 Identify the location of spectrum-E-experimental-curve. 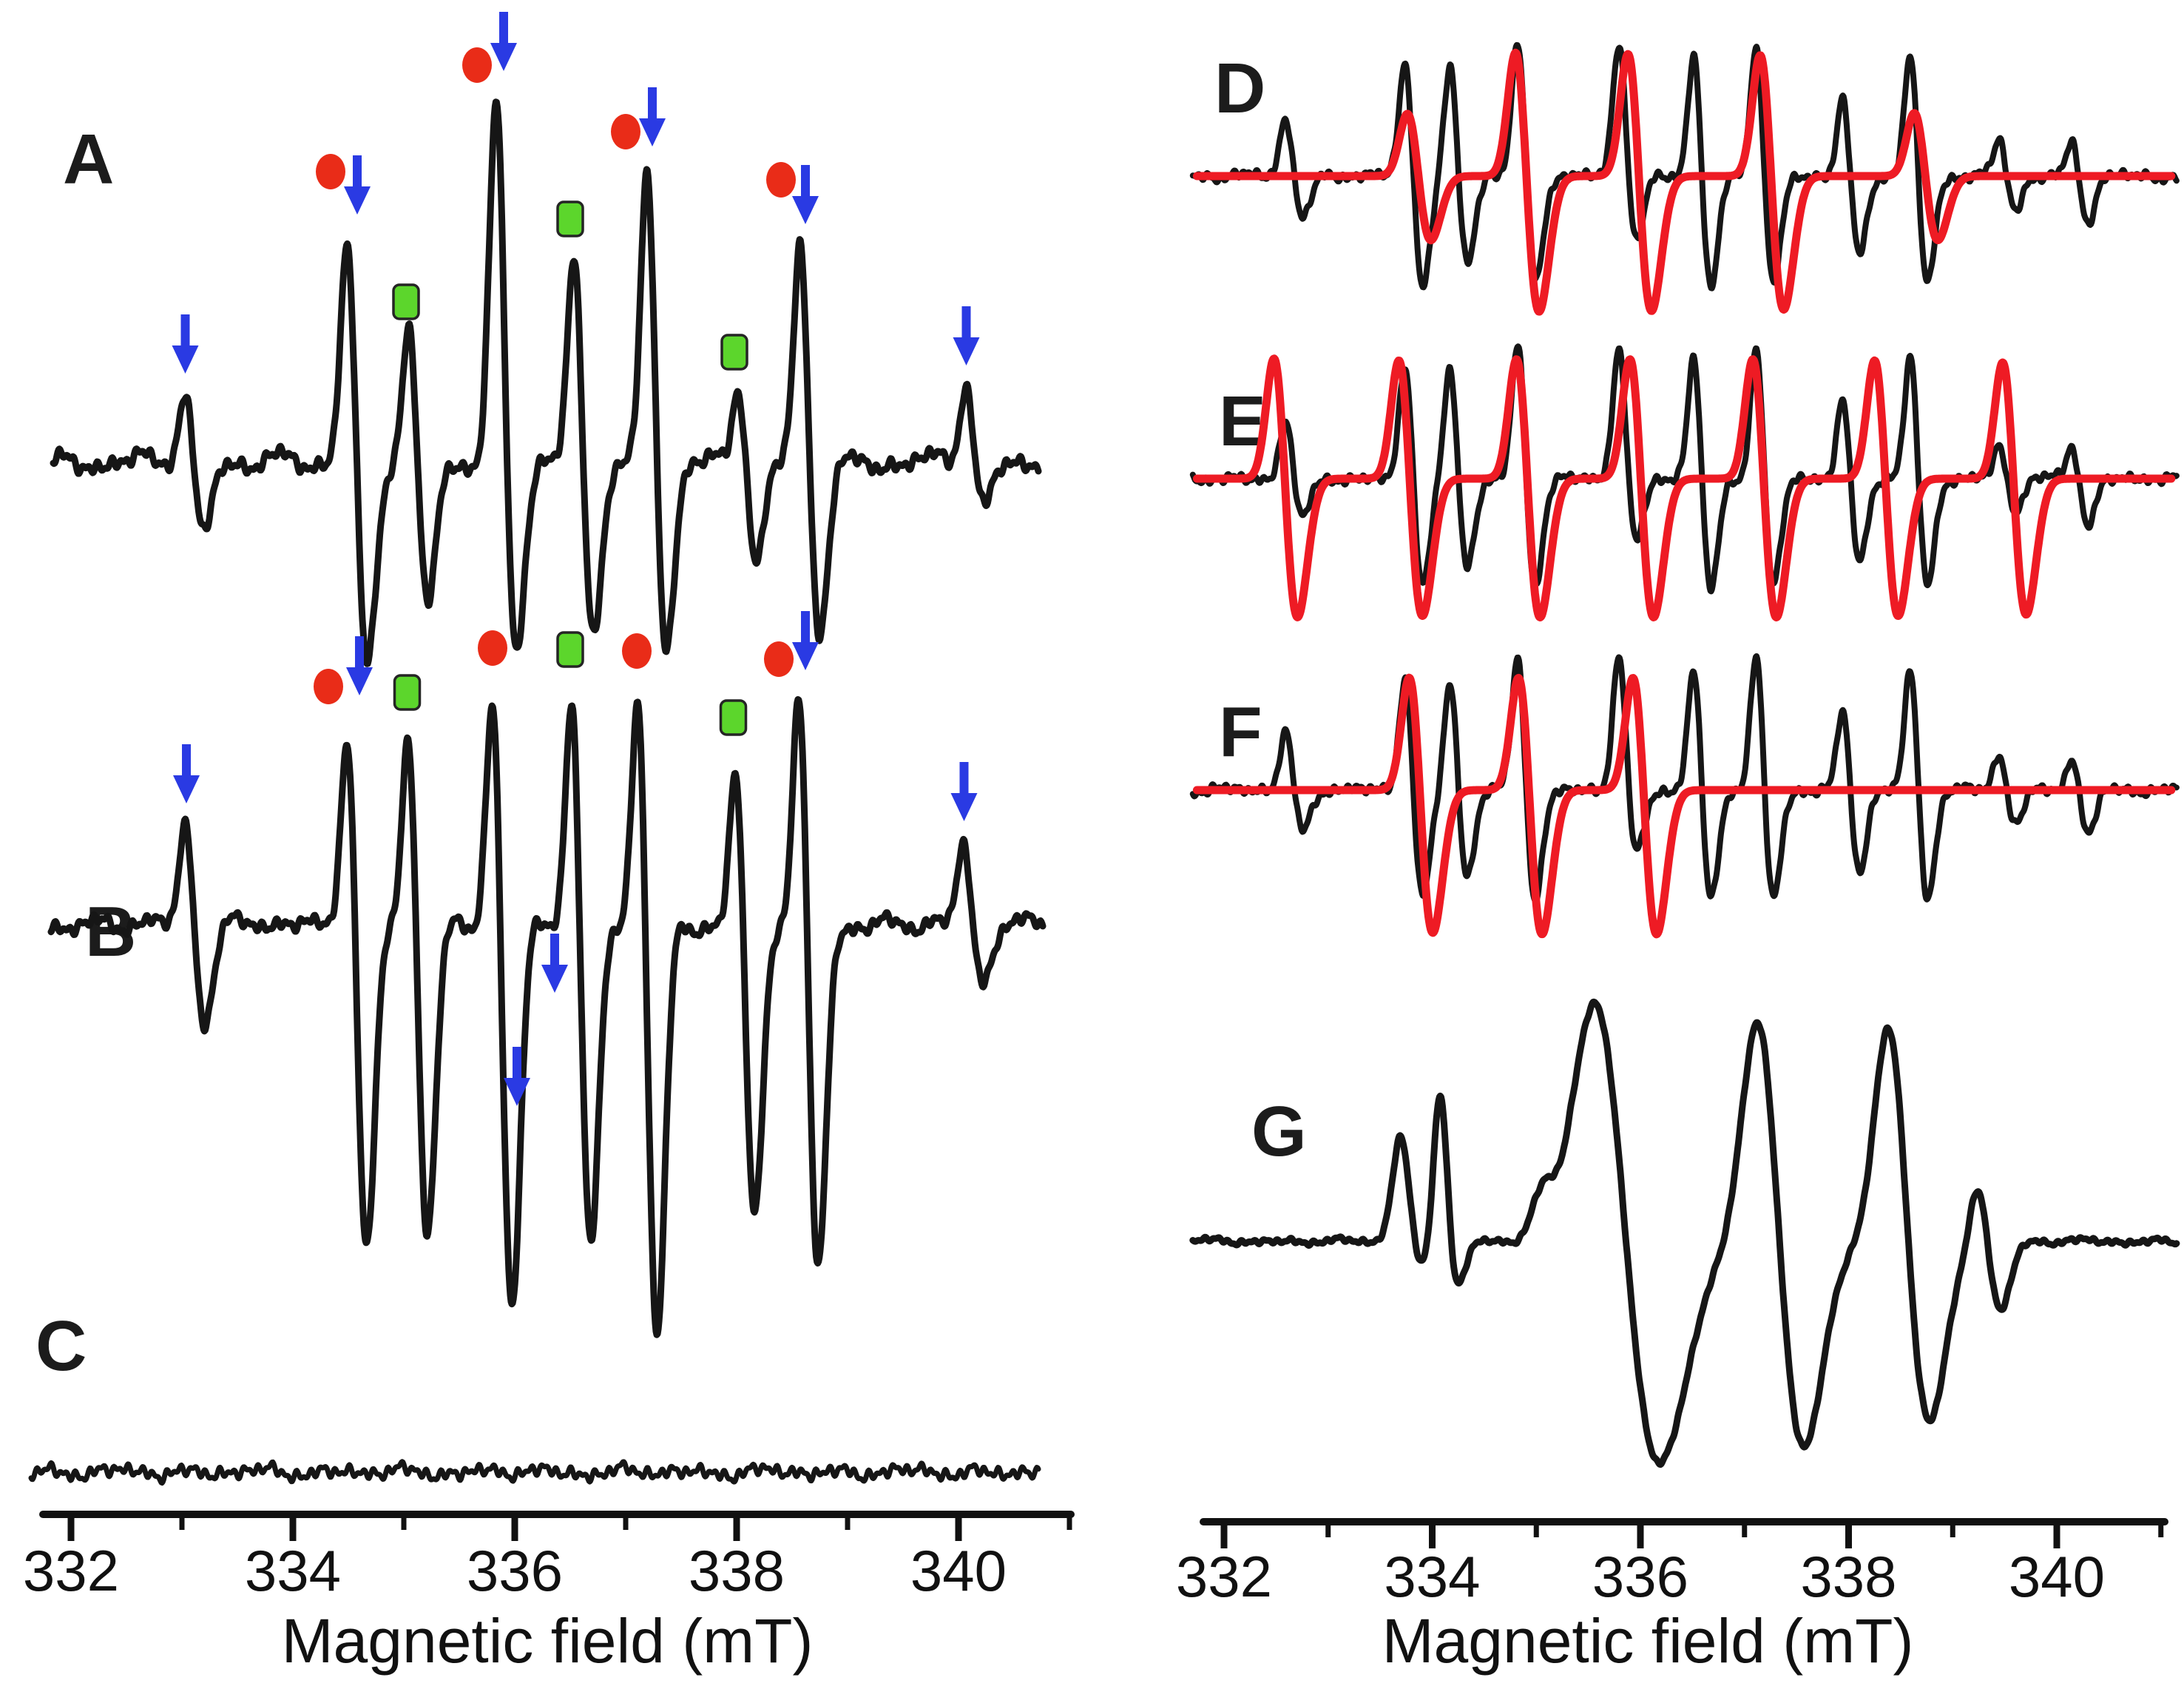
(1685, 469).